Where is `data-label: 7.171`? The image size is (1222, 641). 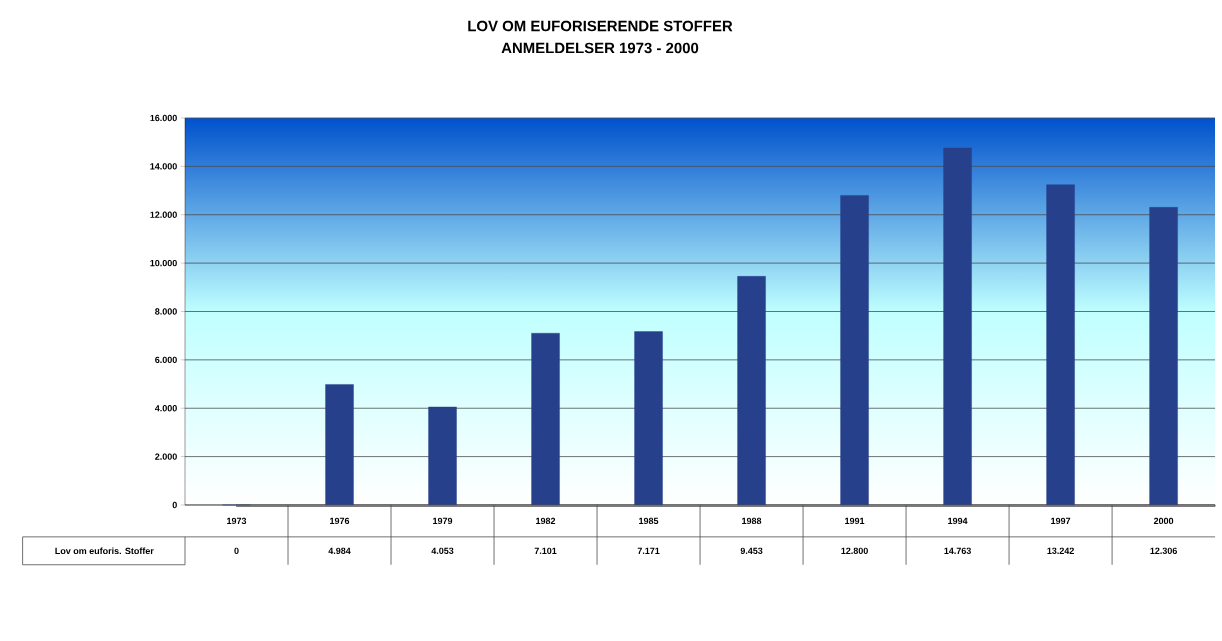 data-label: 7.171 is located at coordinates (648, 550).